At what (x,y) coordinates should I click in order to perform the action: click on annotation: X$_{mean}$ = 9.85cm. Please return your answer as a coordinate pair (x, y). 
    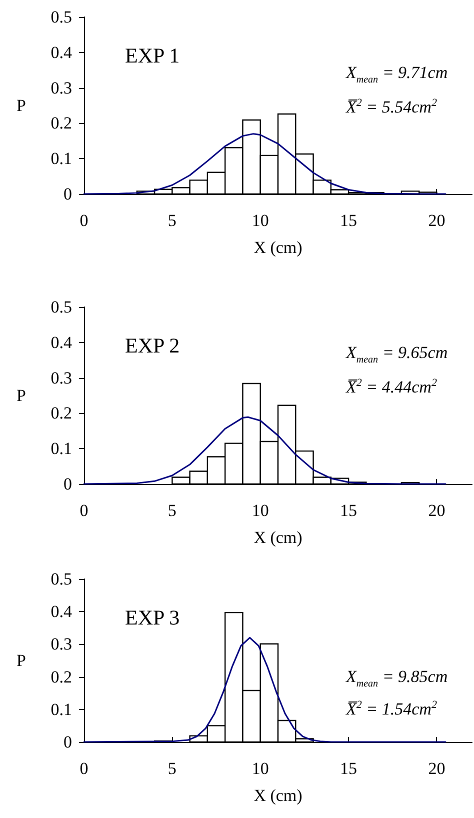
    Looking at the image, I should click on (397, 679).